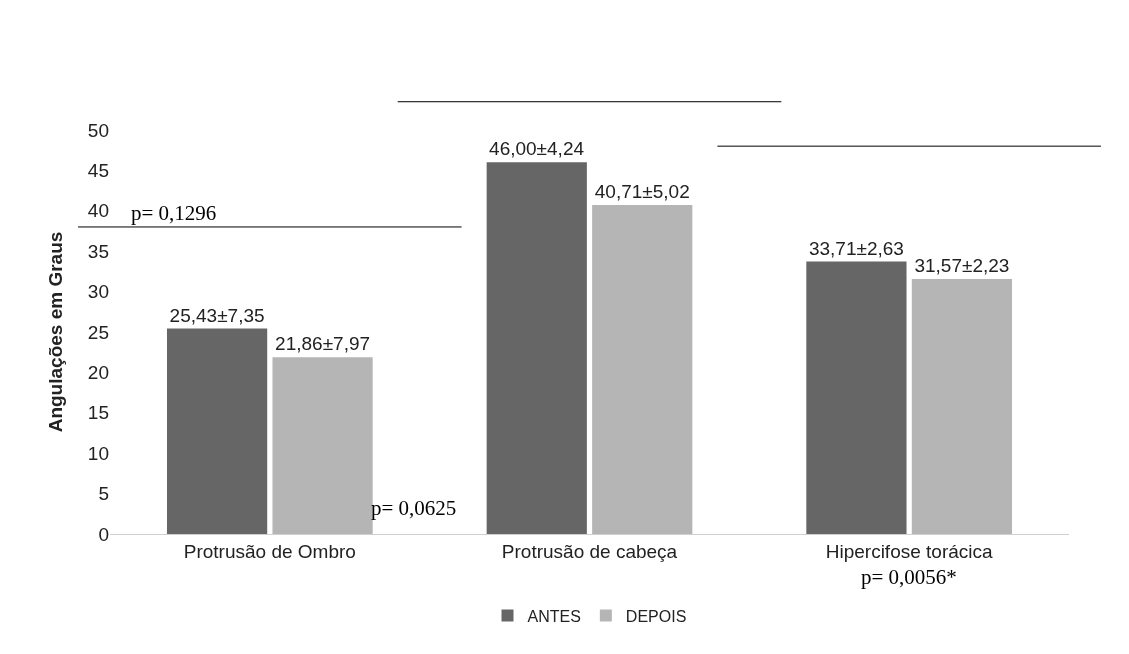 This screenshot has width=1129, height=654. What do you see at coordinates (269, 551) in the screenshot?
I see `x-tick-label: Protrusão de Ombro` at bounding box center [269, 551].